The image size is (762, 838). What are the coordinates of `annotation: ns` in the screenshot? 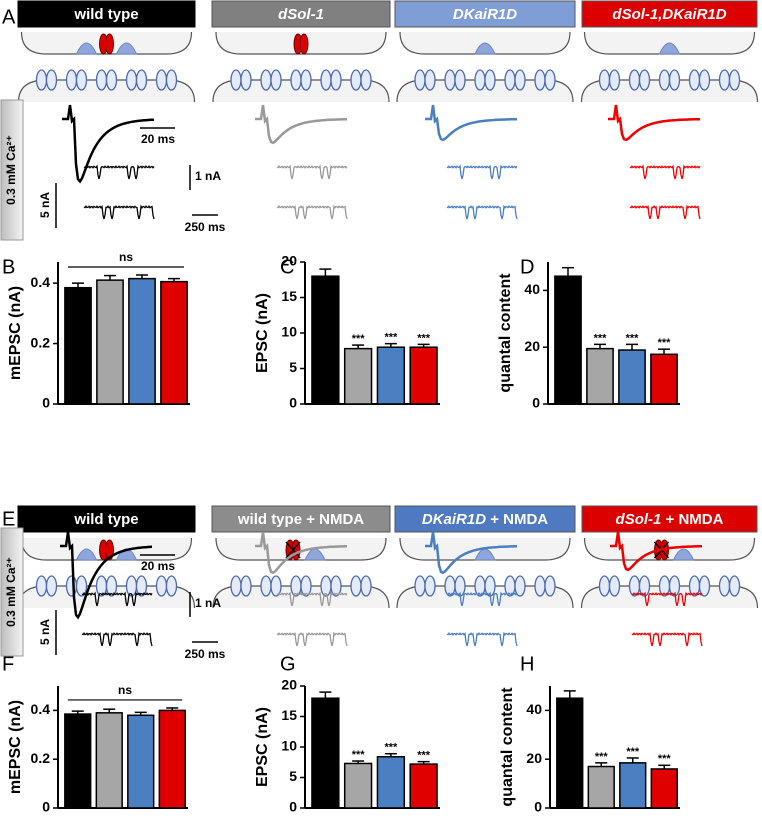 It's located at (126, 257).